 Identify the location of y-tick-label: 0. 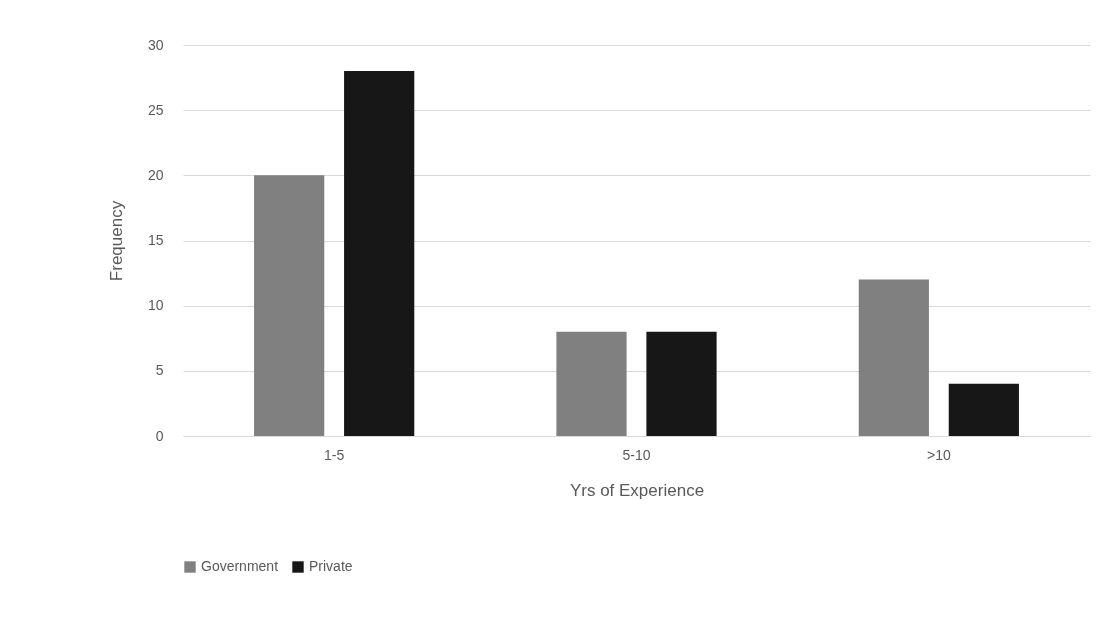
(159, 435).